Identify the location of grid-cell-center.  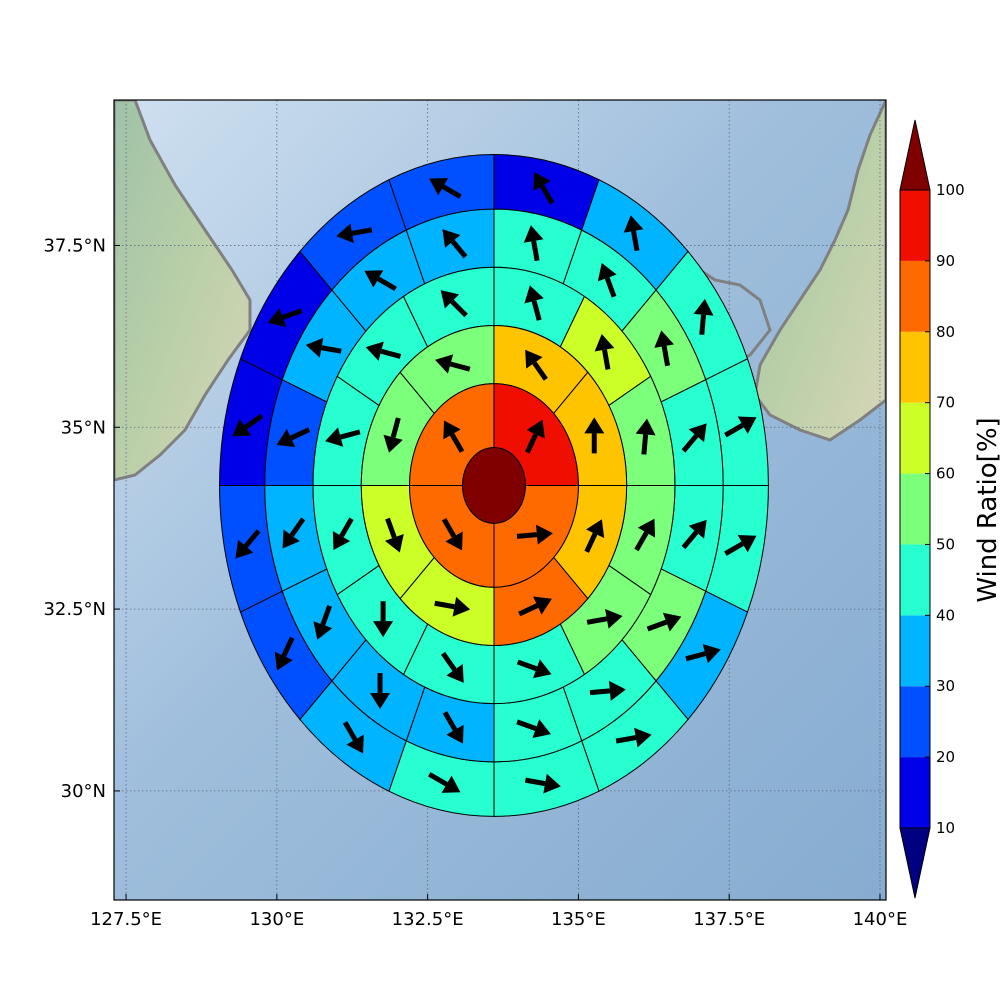
(494, 485).